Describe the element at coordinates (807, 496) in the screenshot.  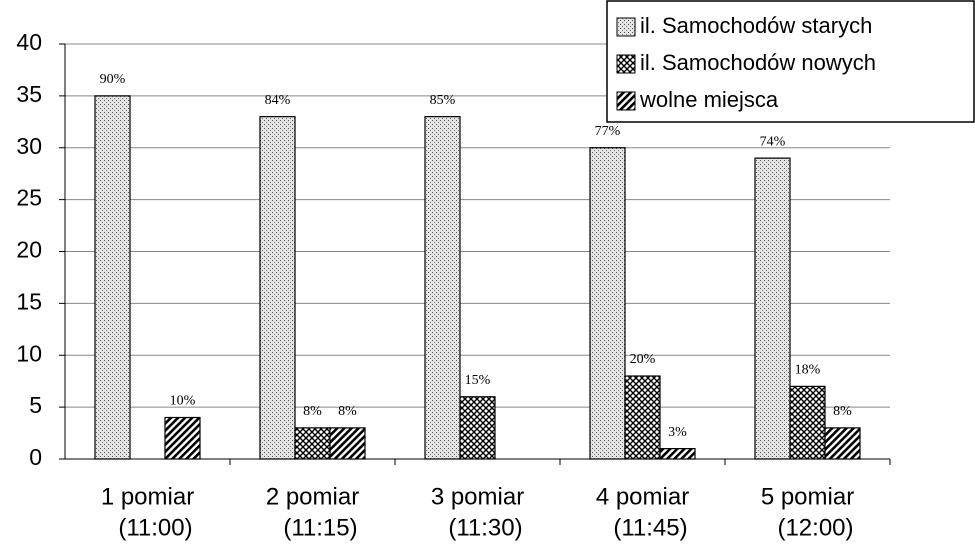
I see `x-tick-label: 5 pomiar` at that location.